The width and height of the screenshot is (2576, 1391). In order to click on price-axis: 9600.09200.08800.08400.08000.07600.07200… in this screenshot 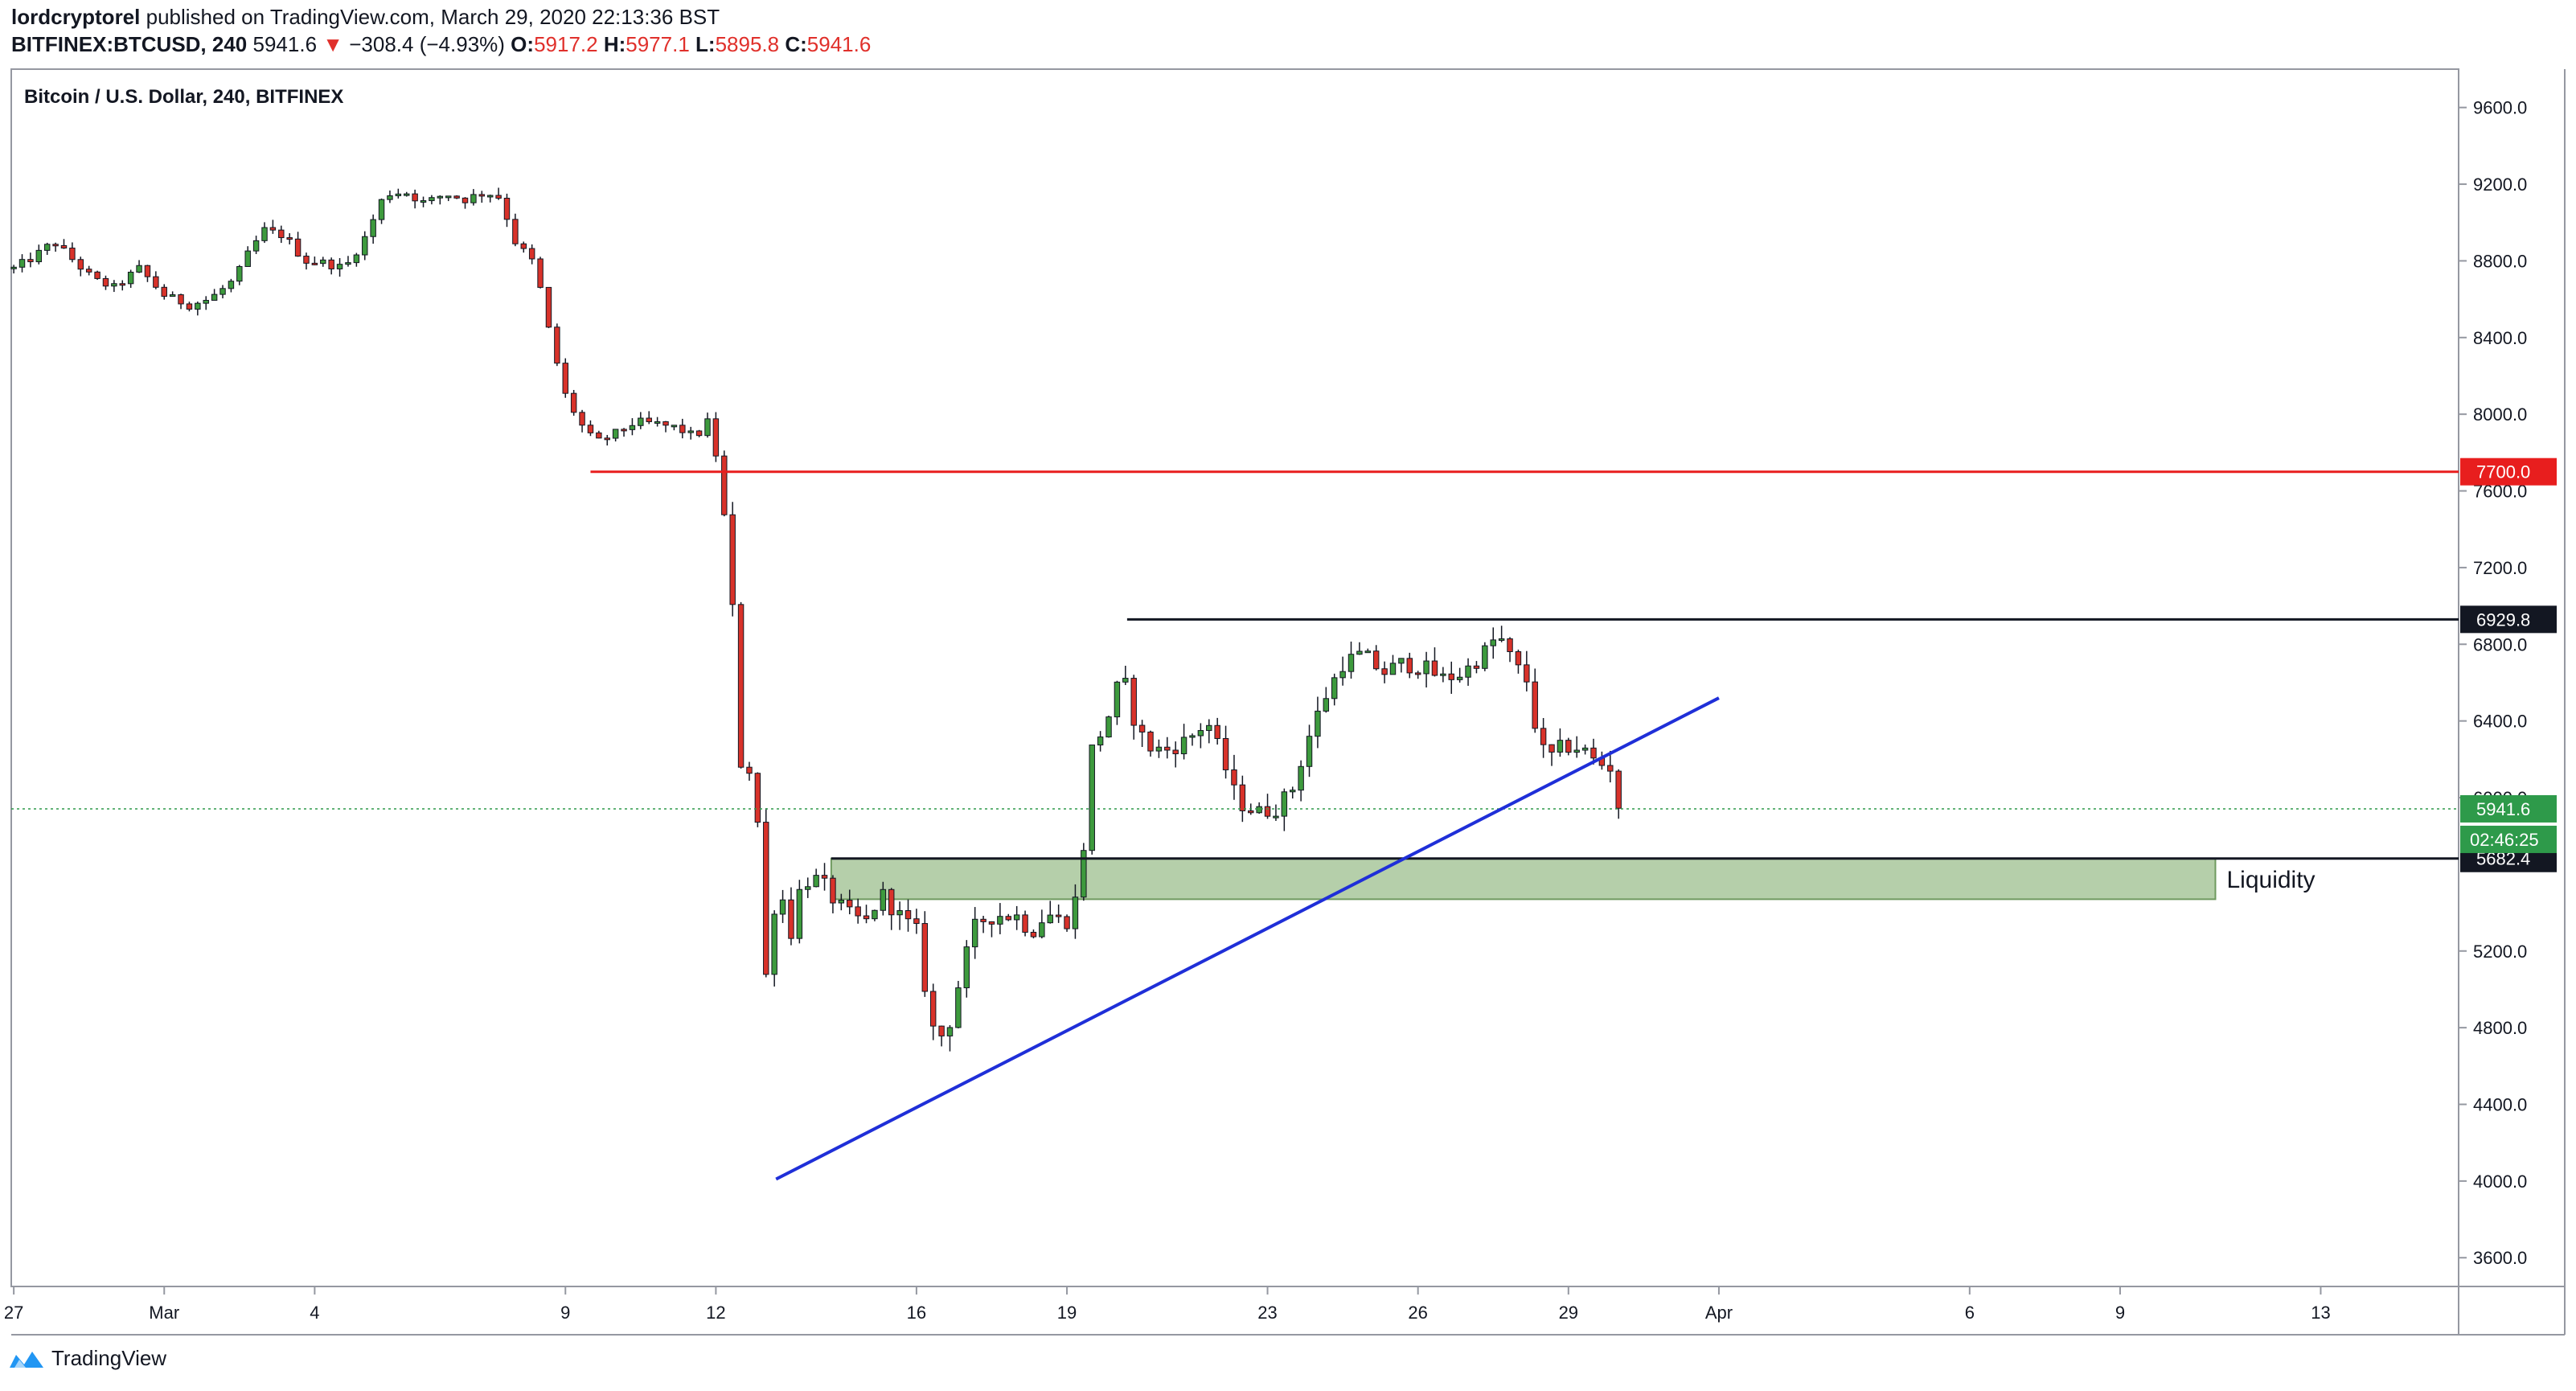, I will do `click(2493, 683)`.